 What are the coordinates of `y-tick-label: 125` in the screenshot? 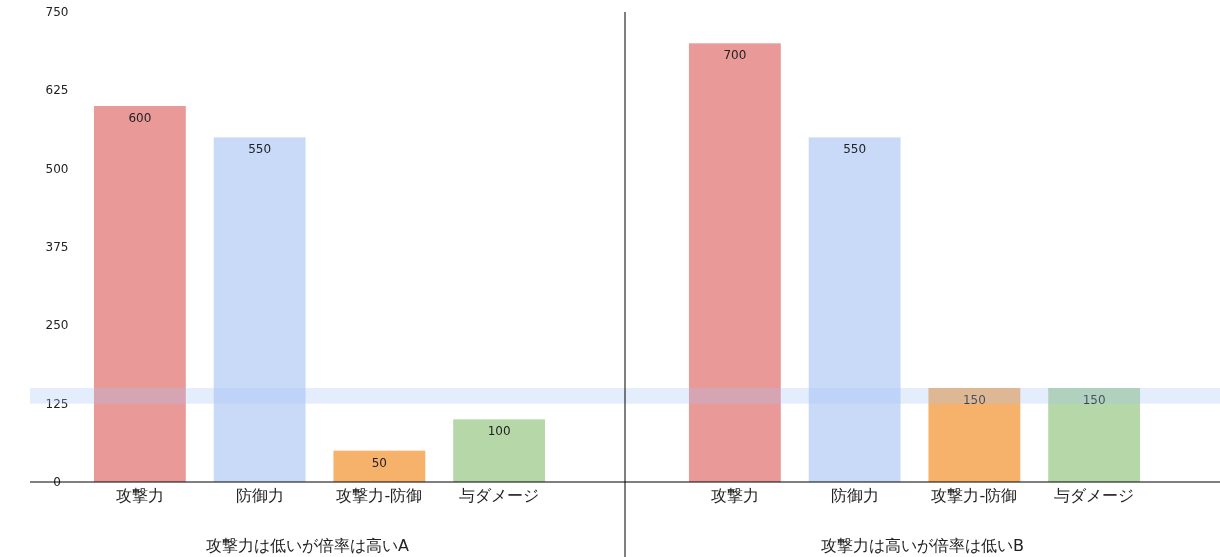 It's located at (57, 403).